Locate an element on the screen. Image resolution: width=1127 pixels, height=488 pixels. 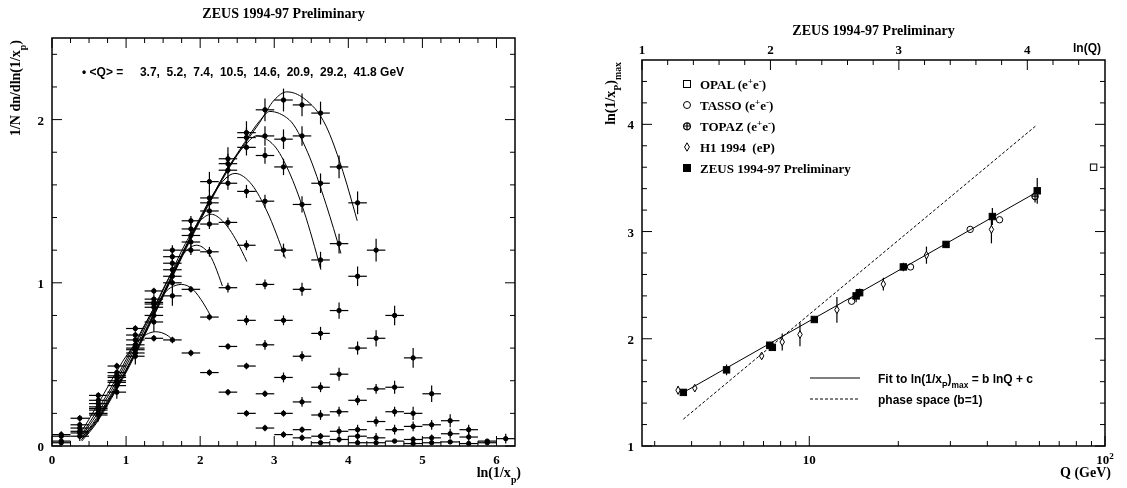
x2-axis-title: ln(Q) is located at coordinates (1087, 48).